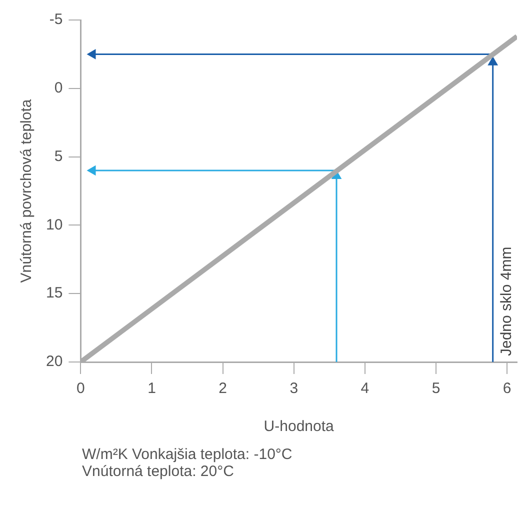 This screenshot has width=527, height=512. What do you see at coordinates (507, 389) in the screenshot?
I see `x-tick-label: 6` at bounding box center [507, 389].